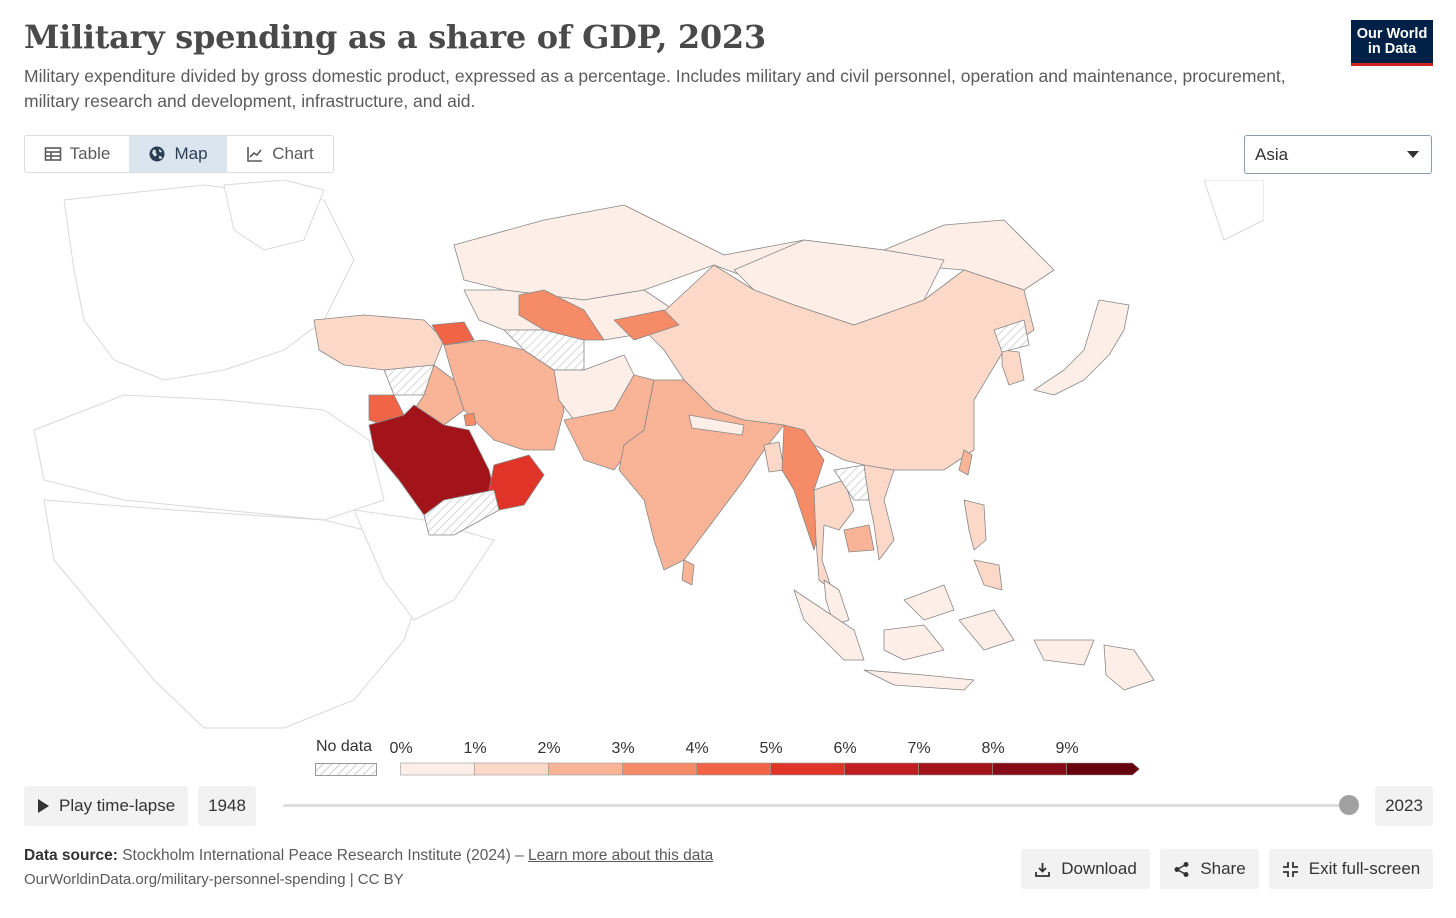 Image resolution: width=1456 pixels, height=918 pixels. Describe the element at coordinates (274, 215) in the screenshot. I see `region-scandinavia` at that location.